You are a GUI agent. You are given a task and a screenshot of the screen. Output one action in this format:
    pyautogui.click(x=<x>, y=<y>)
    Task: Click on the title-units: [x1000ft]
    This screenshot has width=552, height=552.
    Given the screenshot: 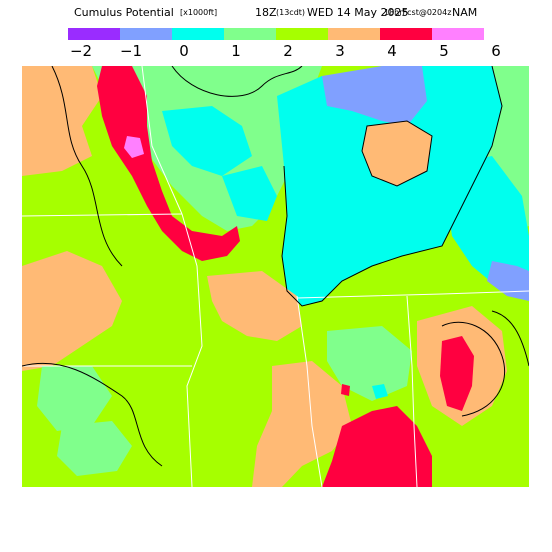 What is the action you would take?
    pyautogui.click(x=199, y=12)
    